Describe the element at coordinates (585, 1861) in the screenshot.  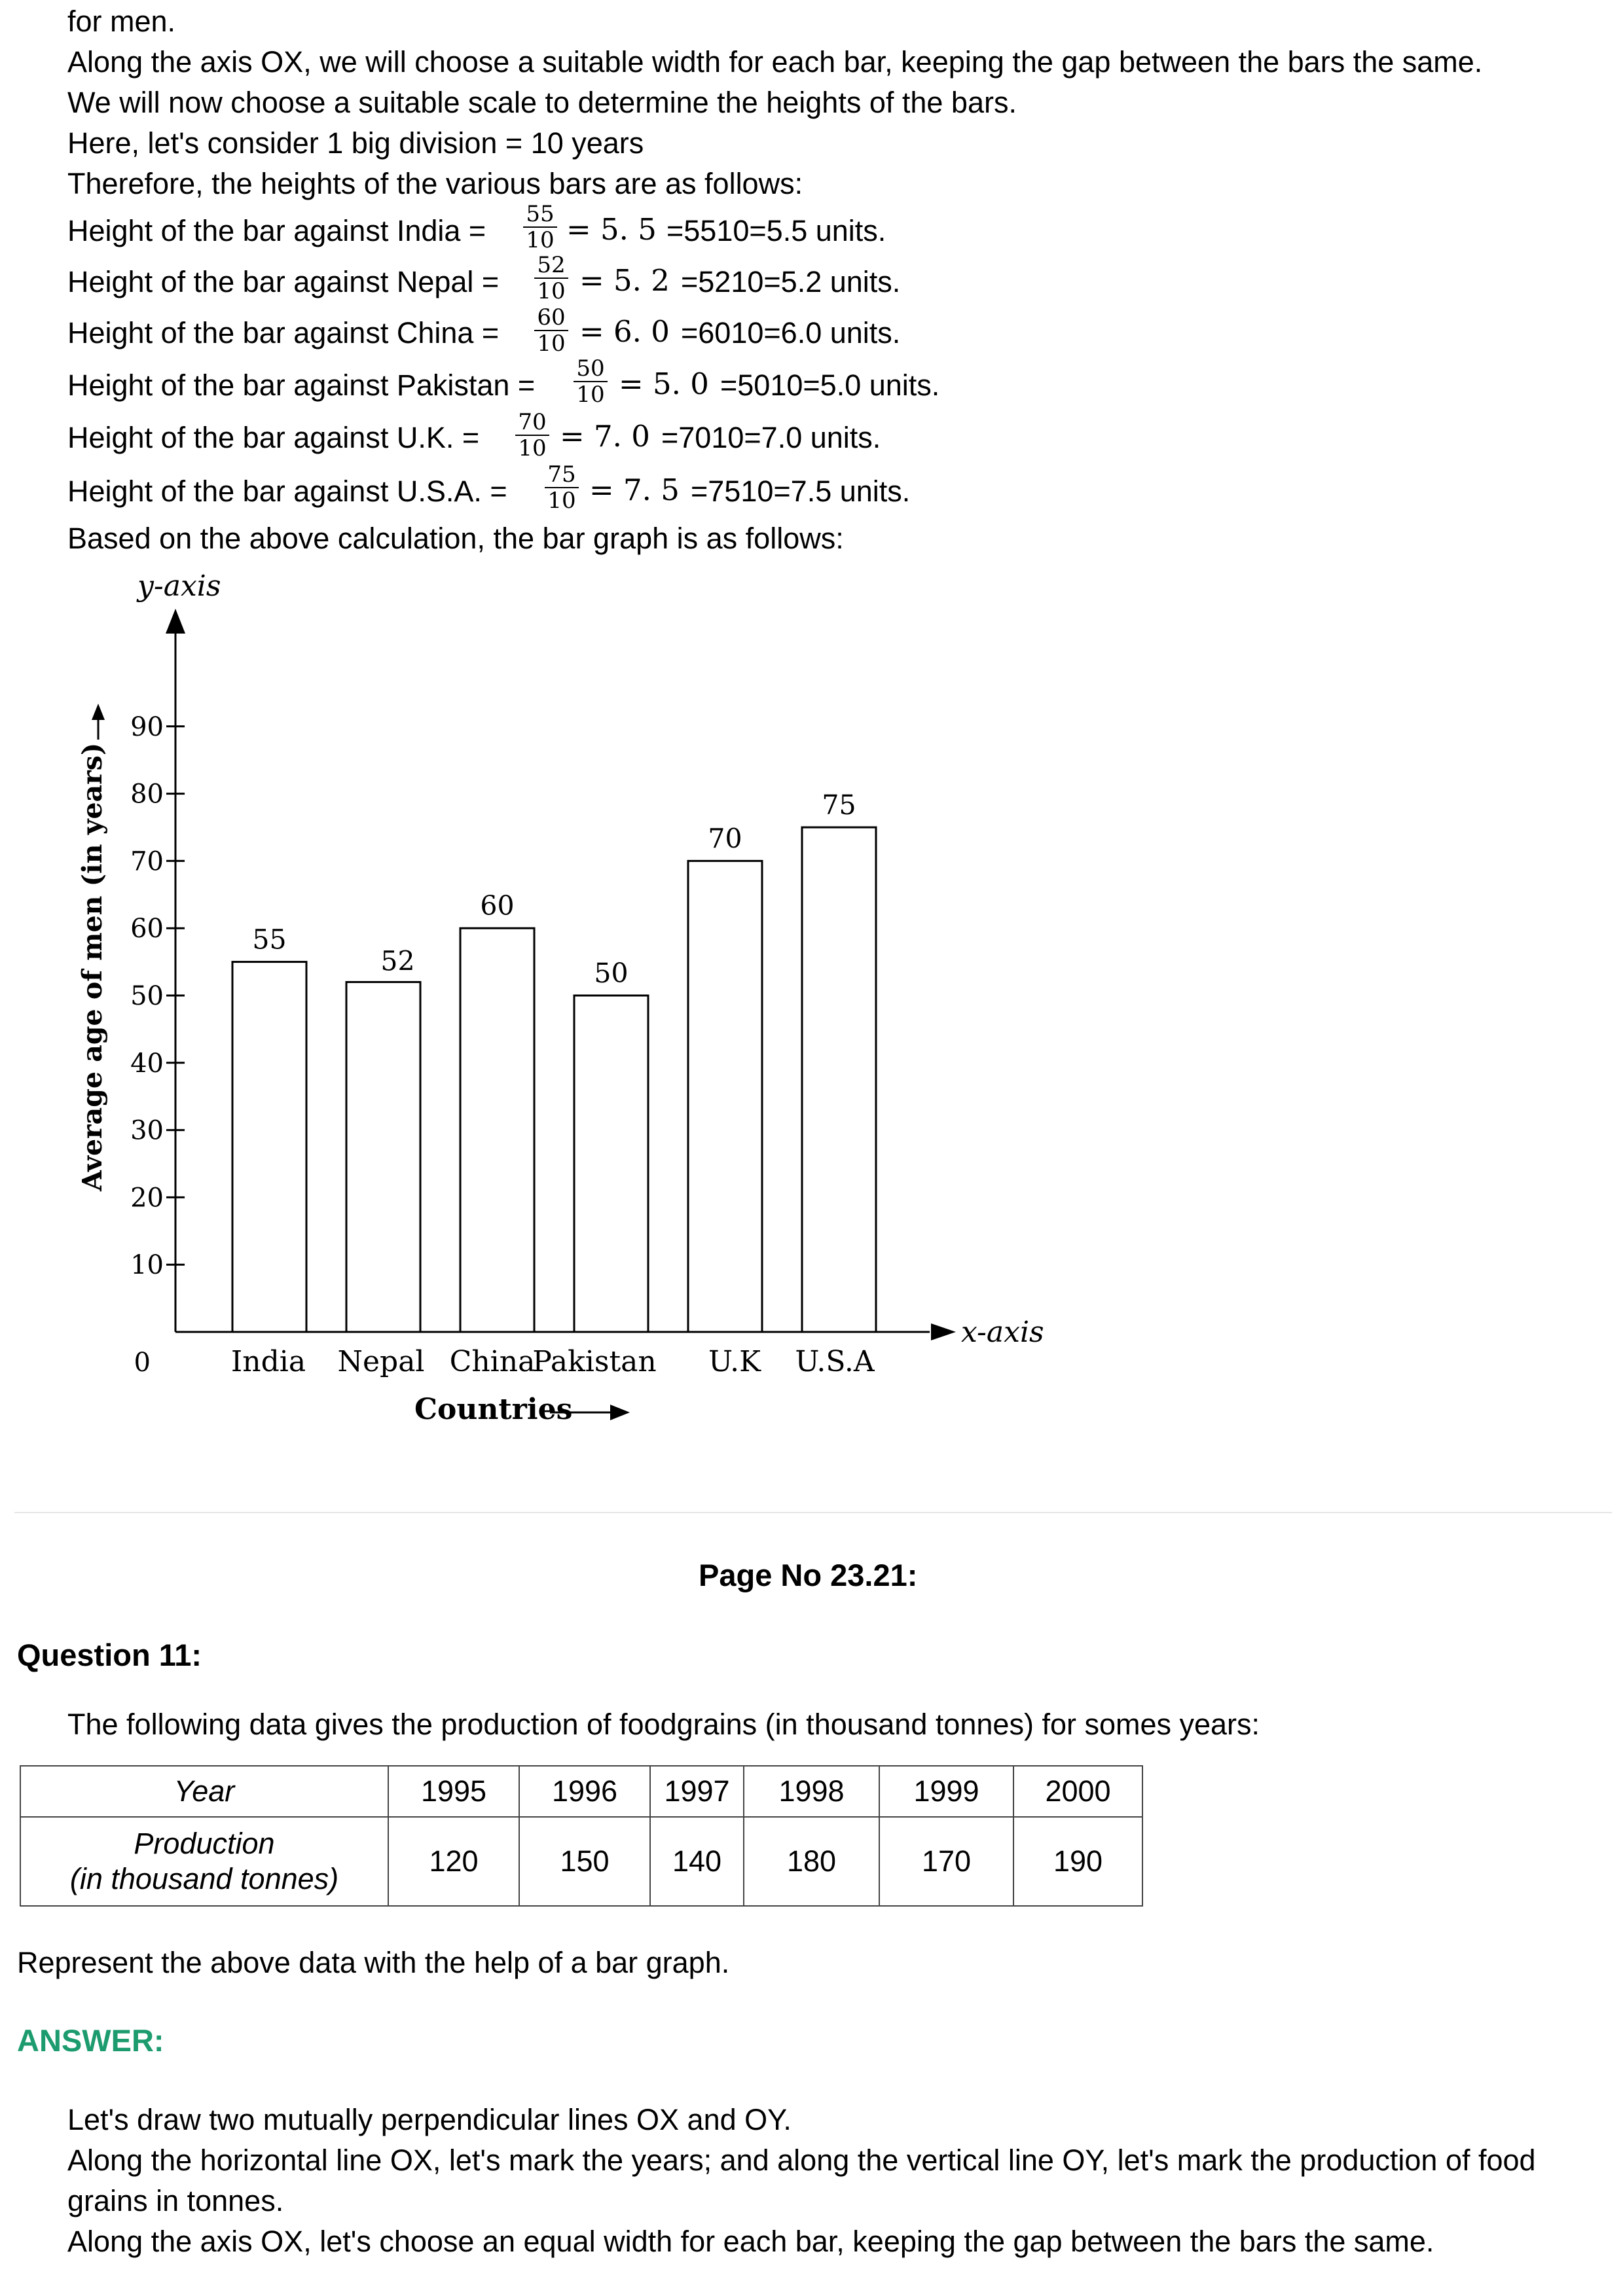
I see `table-cell: 150` at that location.